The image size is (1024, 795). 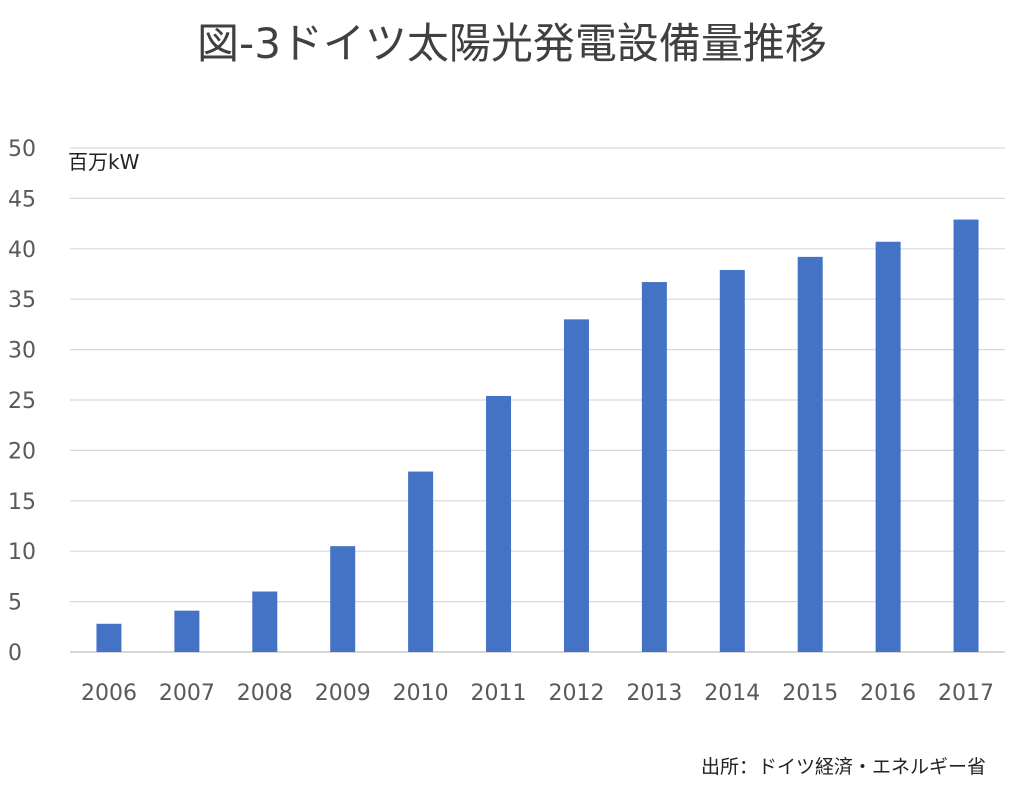 I want to click on y-tick-label: 25, so click(x=22, y=401).